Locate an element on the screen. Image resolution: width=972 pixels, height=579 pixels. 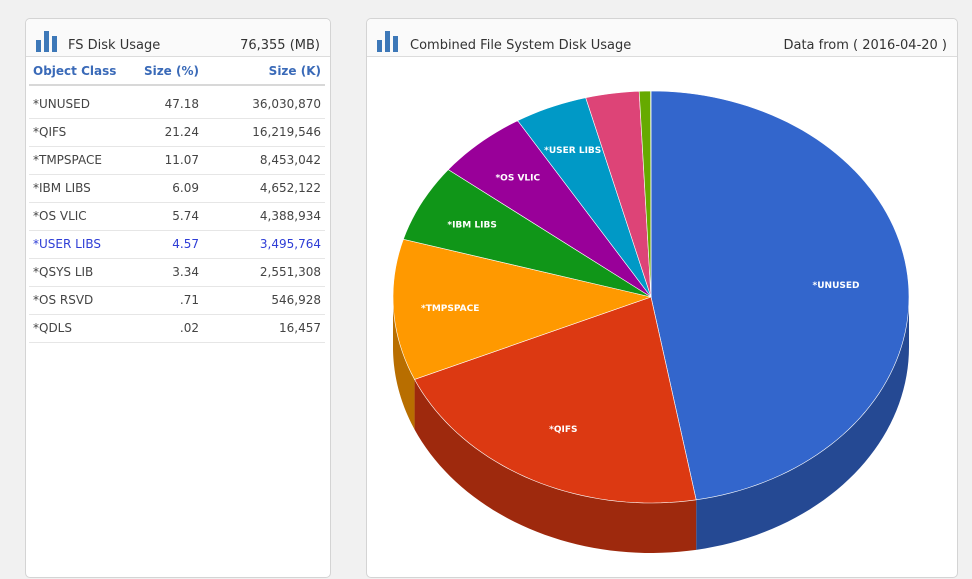
size-pct-cell: 6.09 is located at coordinates (171, 188).